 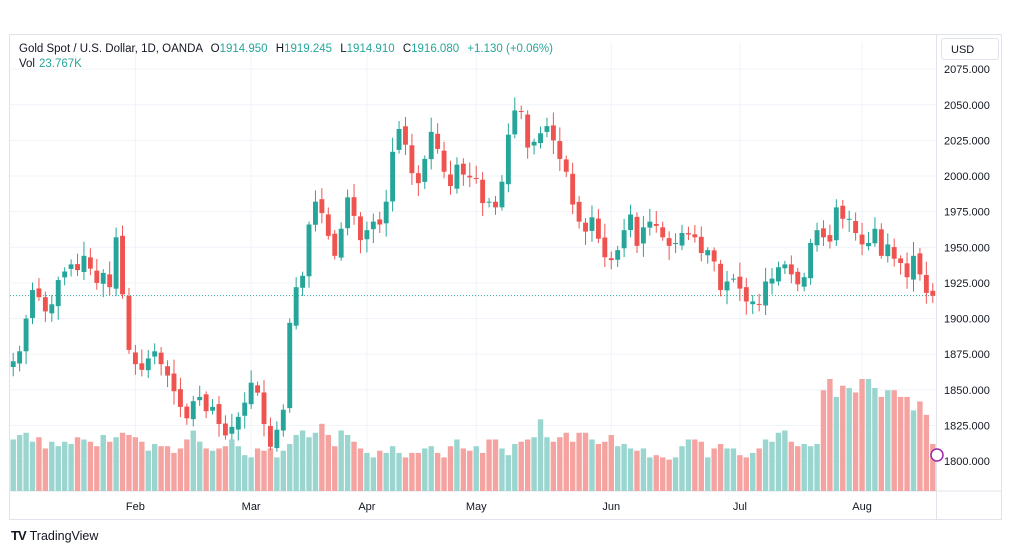 What do you see at coordinates (967, 320) in the screenshot?
I see `y-tick-label: 1900.000` at bounding box center [967, 320].